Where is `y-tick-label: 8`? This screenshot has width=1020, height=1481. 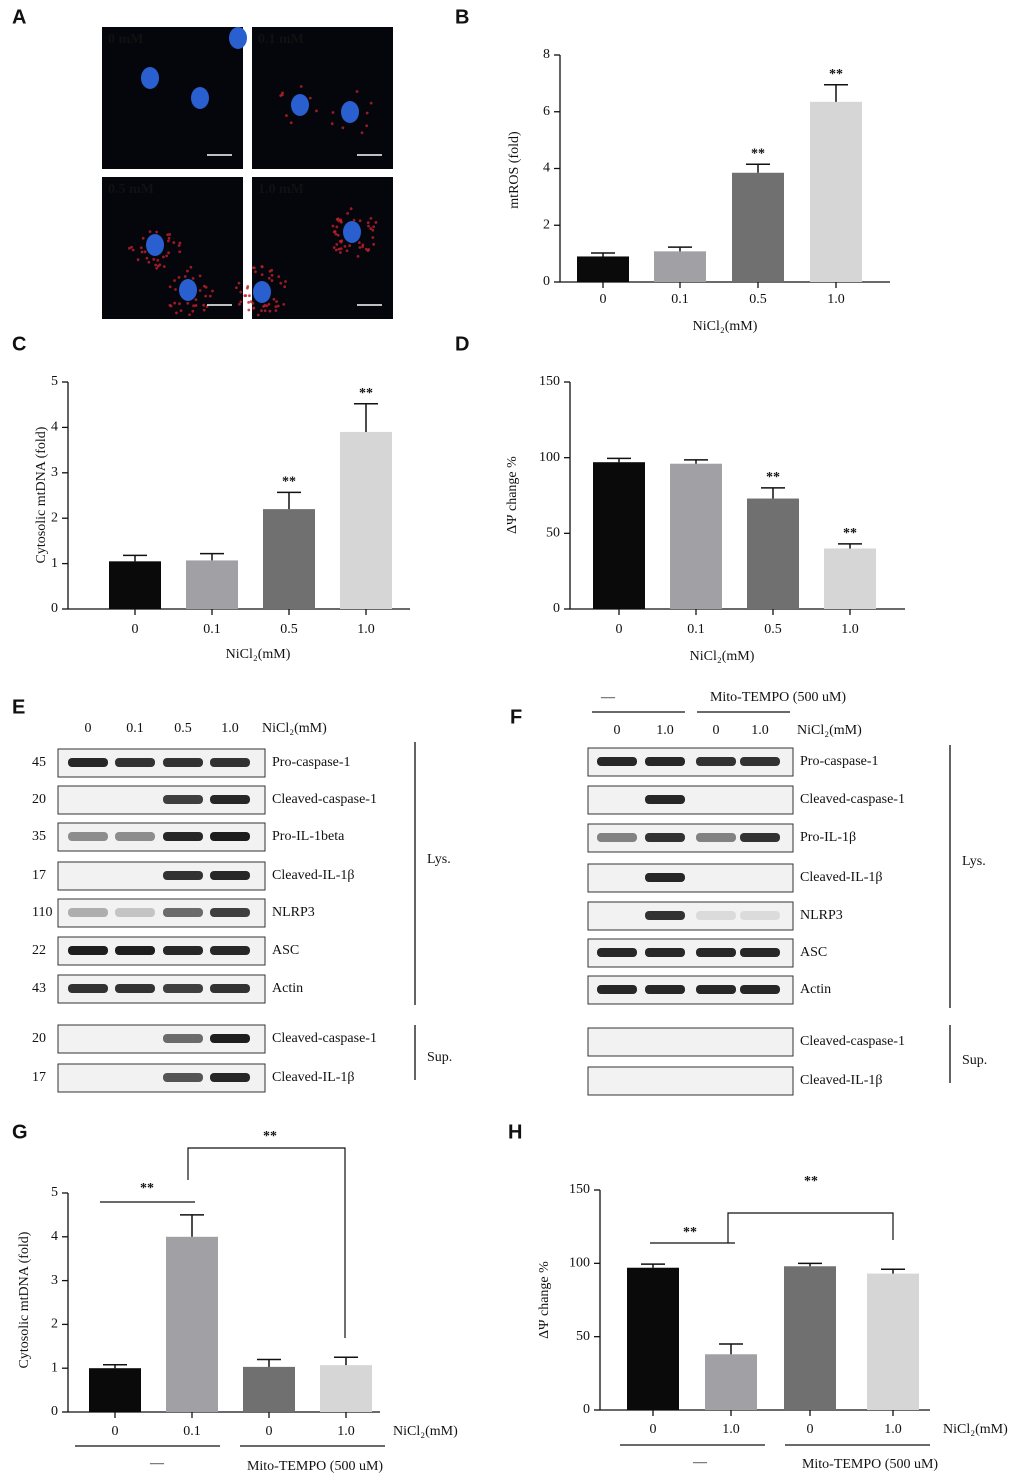
y-tick-label: 8 is located at coordinates (546, 54).